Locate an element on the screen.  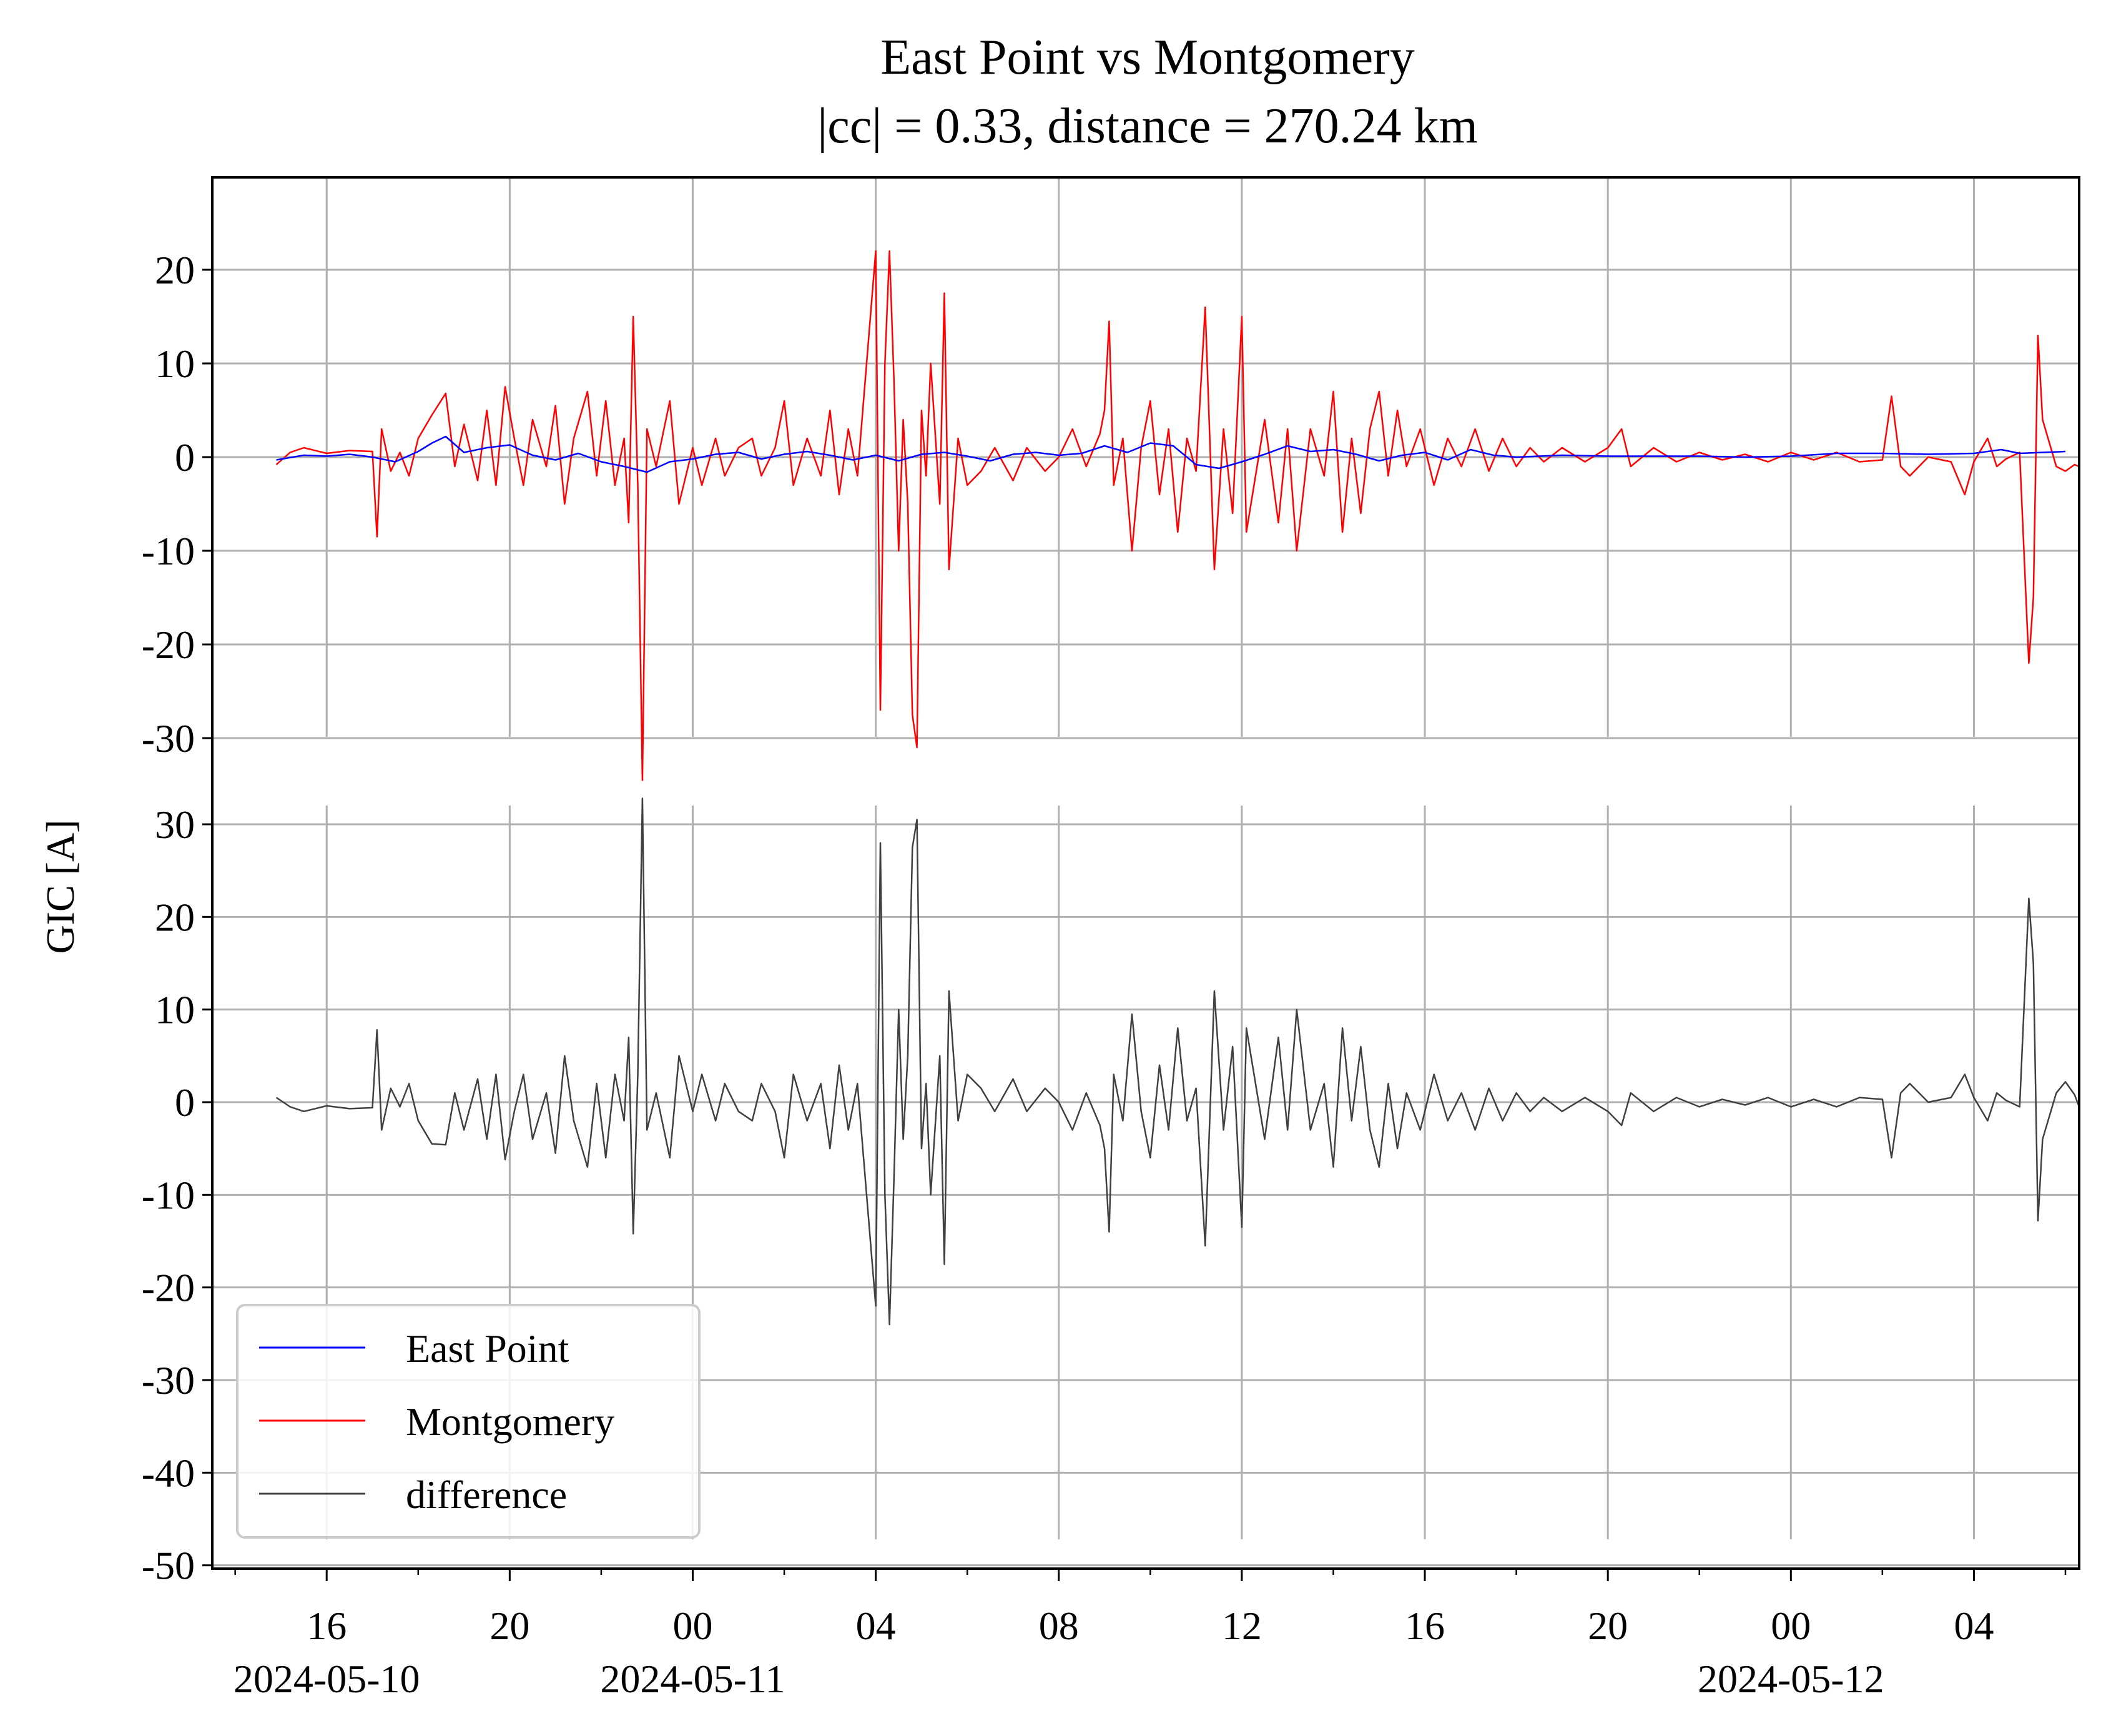
x-tick-label-16: 16 is located at coordinates (327, 1626).